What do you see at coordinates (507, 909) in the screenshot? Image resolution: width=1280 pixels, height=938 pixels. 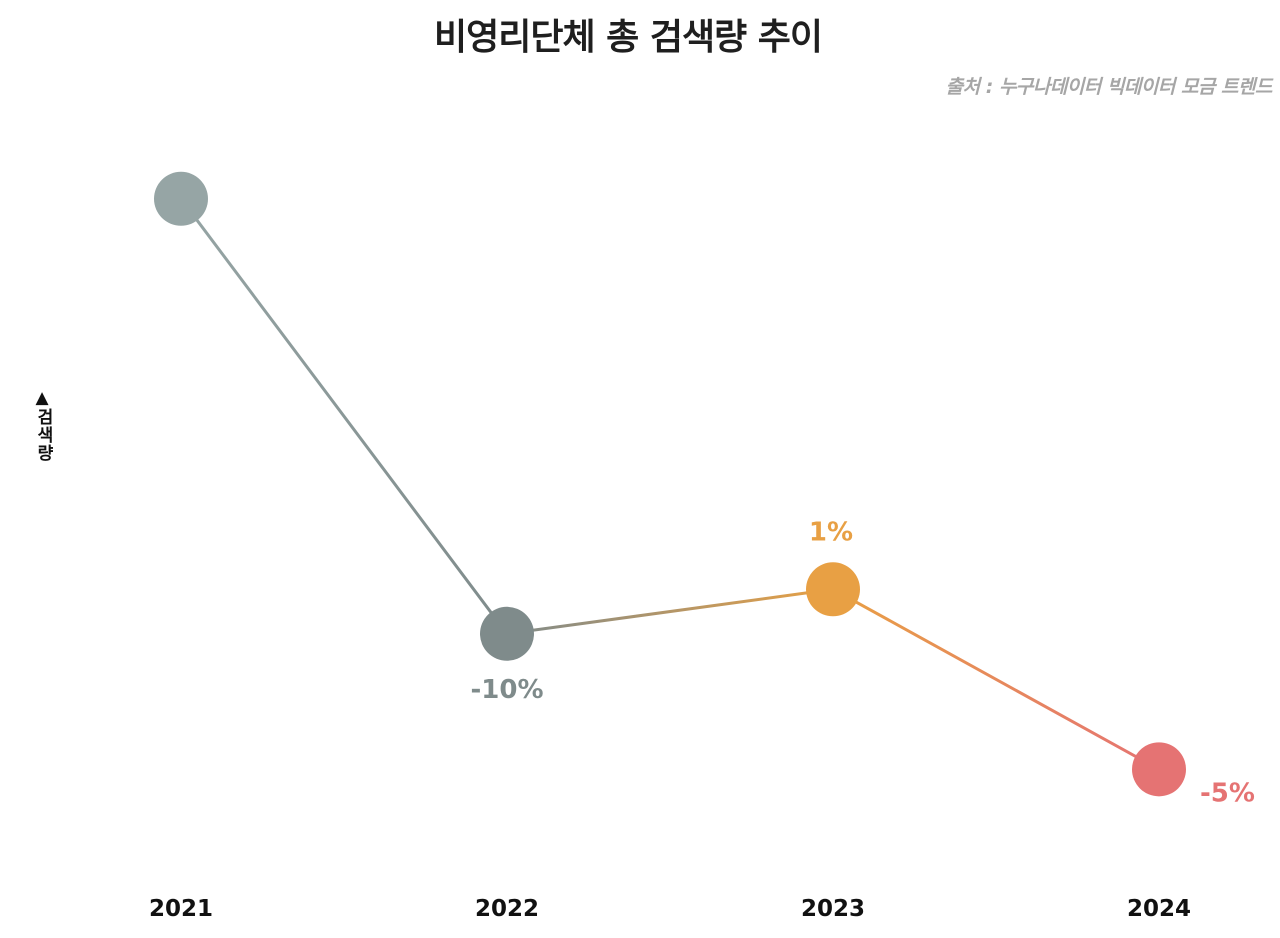 I see `x-tick-label-2022: 2022` at bounding box center [507, 909].